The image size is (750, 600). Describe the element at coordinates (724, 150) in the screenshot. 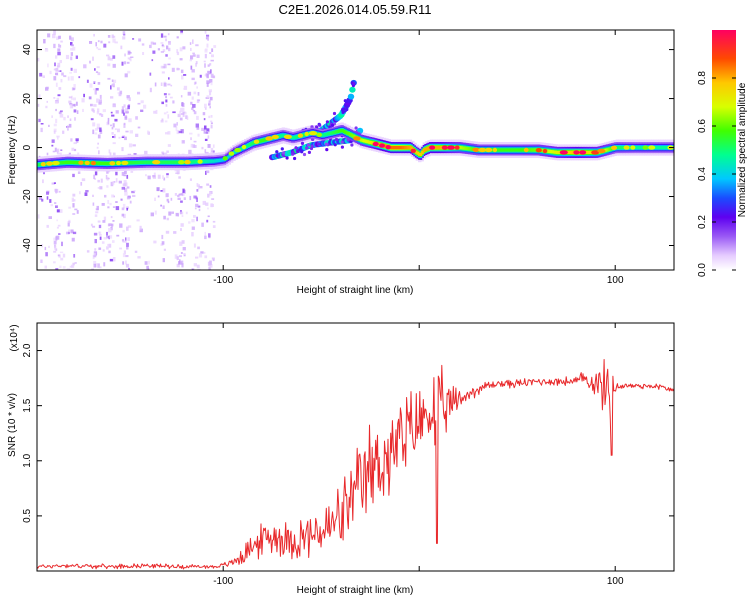

I see `colorbar-gradient` at that location.